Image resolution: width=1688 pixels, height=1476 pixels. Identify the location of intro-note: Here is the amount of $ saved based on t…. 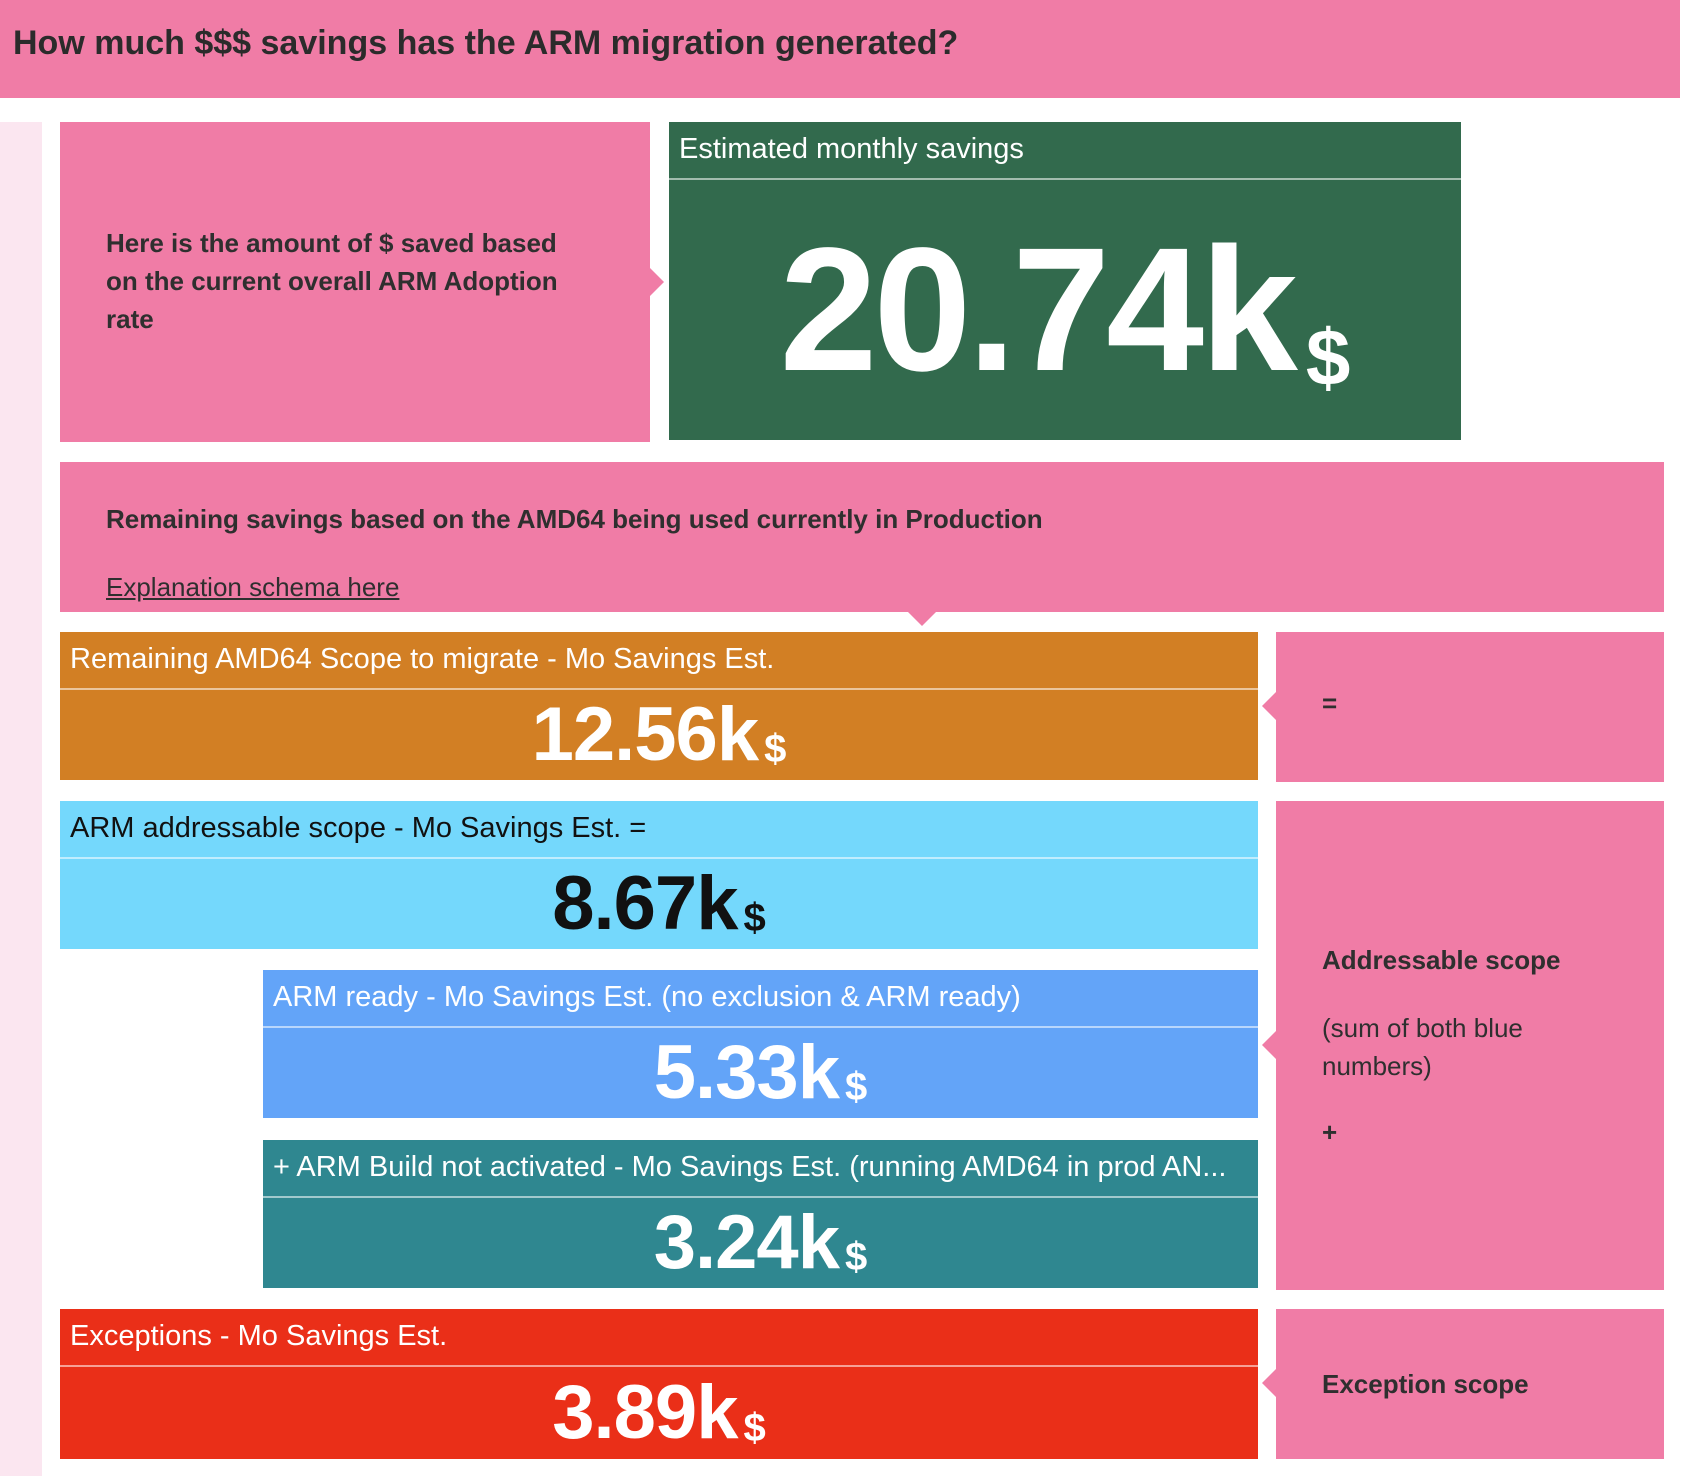
(362, 282).